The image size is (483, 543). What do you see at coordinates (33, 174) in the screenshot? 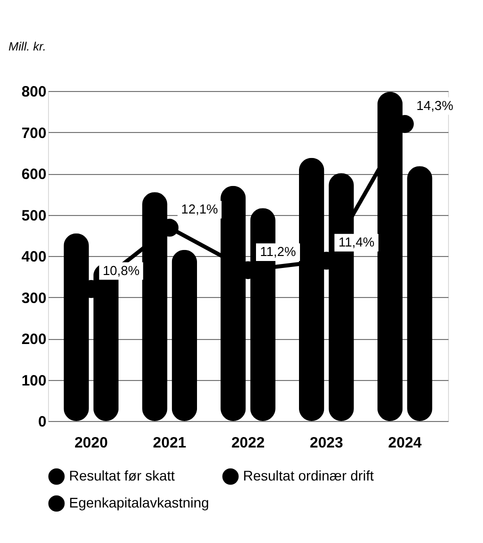
I see `y-tick-label: 600` at bounding box center [33, 174].